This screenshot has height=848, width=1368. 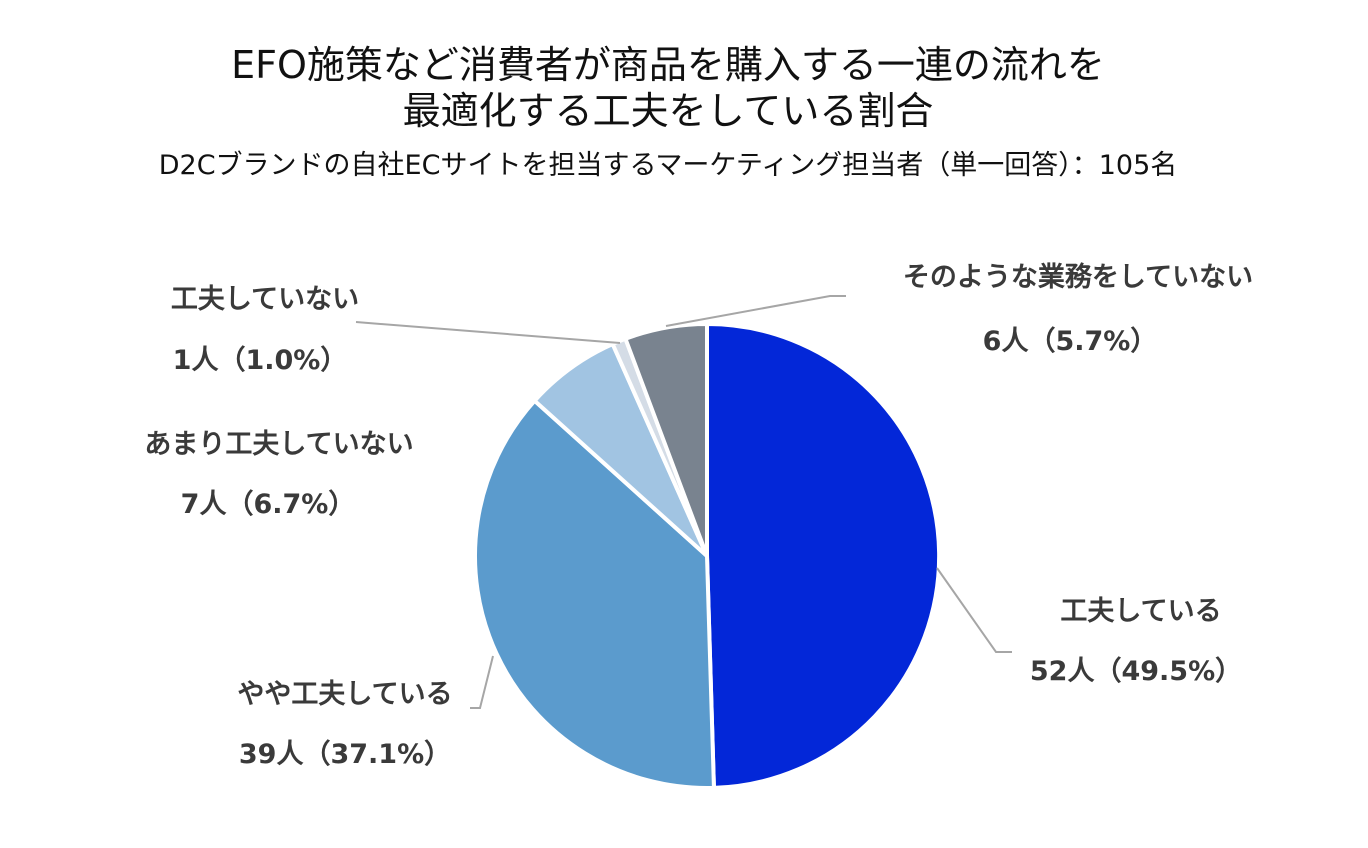 What do you see at coordinates (482, 682) in the screenshot?
I see `leader-line-yaya-kufu-shiteiru` at bounding box center [482, 682].